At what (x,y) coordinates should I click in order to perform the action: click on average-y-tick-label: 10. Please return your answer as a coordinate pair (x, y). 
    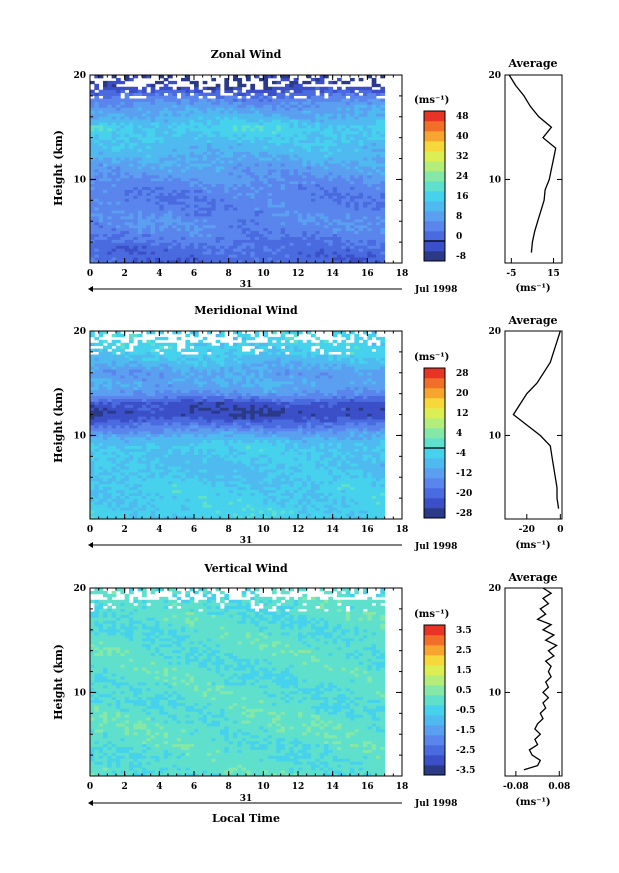
    Looking at the image, I should click on (494, 180).